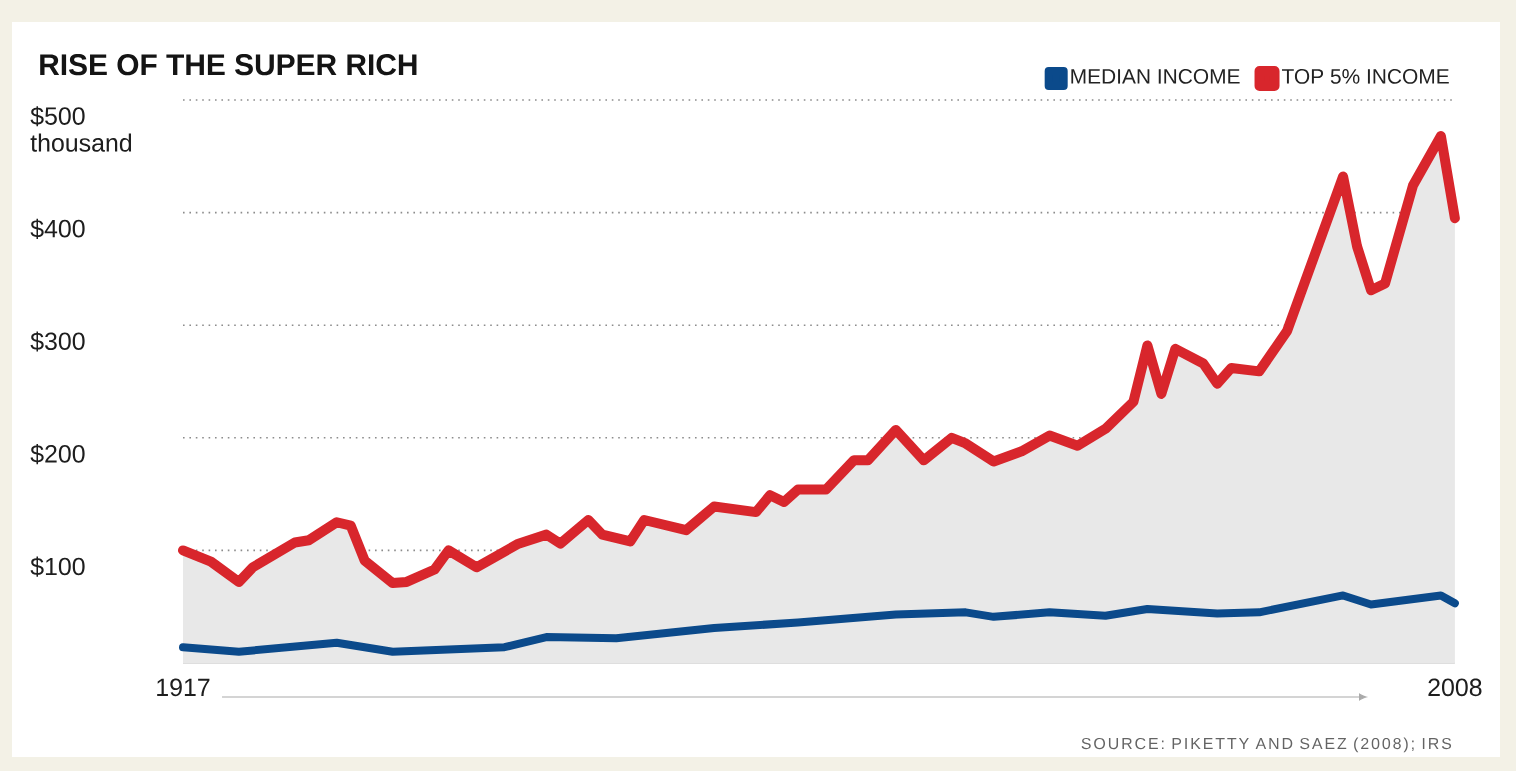 The width and height of the screenshot is (1516, 771). What do you see at coordinates (57, 566) in the screenshot?
I see `y-tick-label: $100` at bounding box center [57, 566].